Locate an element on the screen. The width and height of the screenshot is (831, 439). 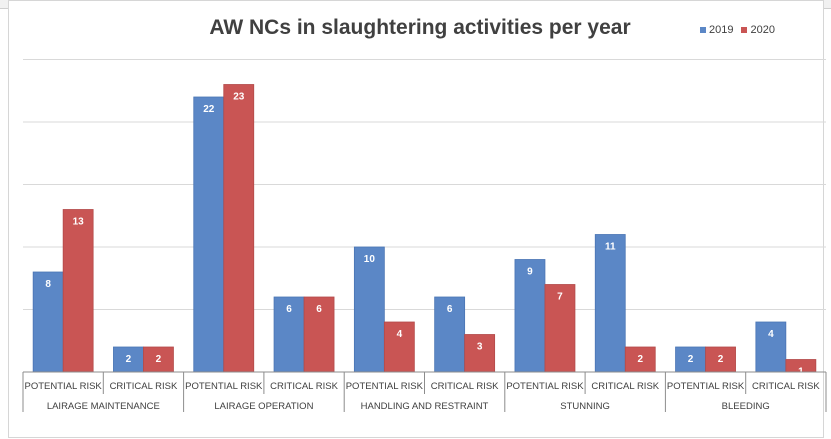
data-label-2019-4: 10 is located at coordinates (370, 259).